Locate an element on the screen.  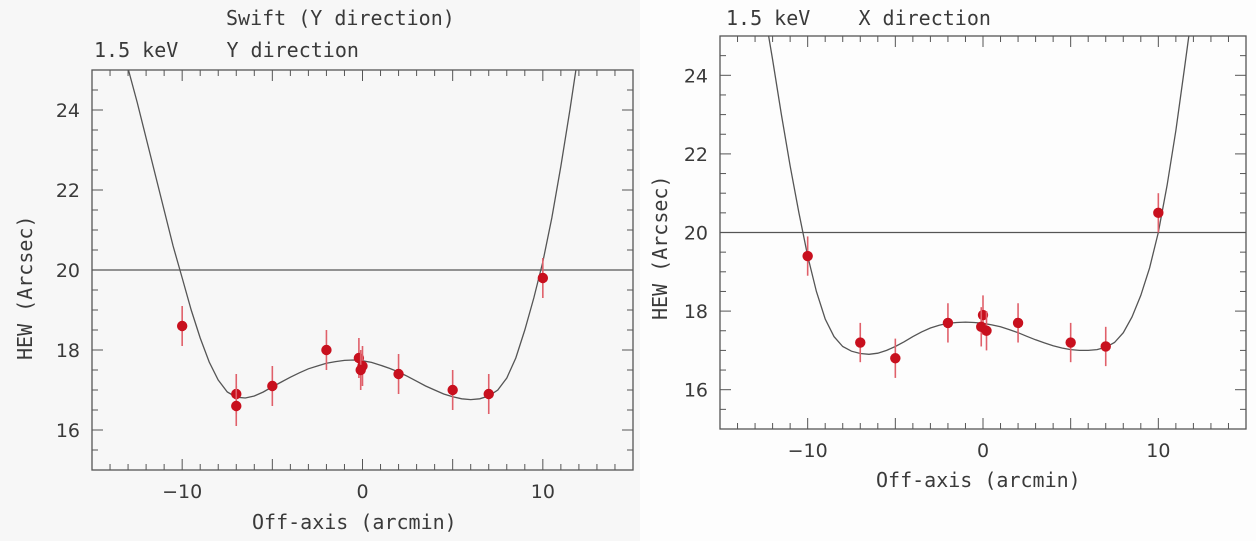
right-y-tick-label: 20 is located at coordinates (696, 234).